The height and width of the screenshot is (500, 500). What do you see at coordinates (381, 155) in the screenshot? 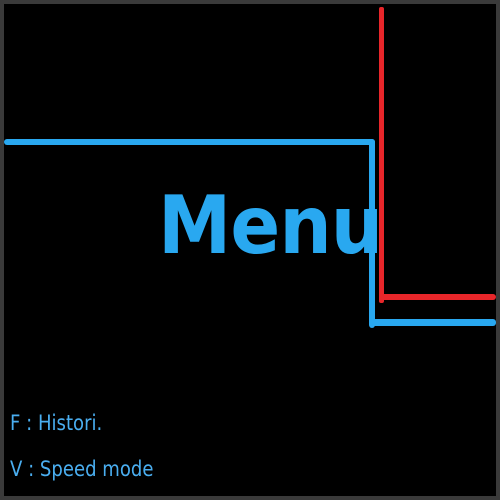
I see `red-track-line-vertical` at bounding box center [381, 155].